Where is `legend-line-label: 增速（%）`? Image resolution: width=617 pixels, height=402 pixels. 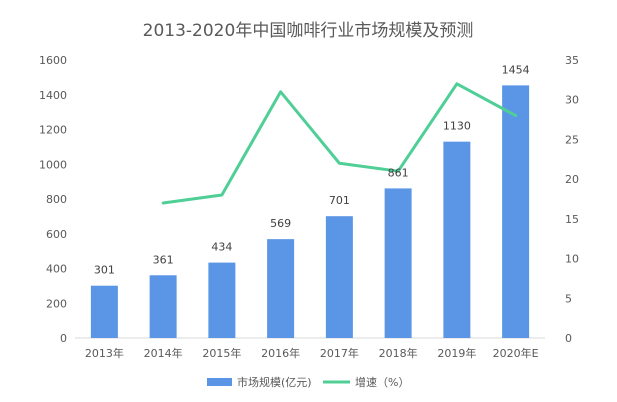
legend-line-label: 增速（%） is located at coordinates (382, 382).